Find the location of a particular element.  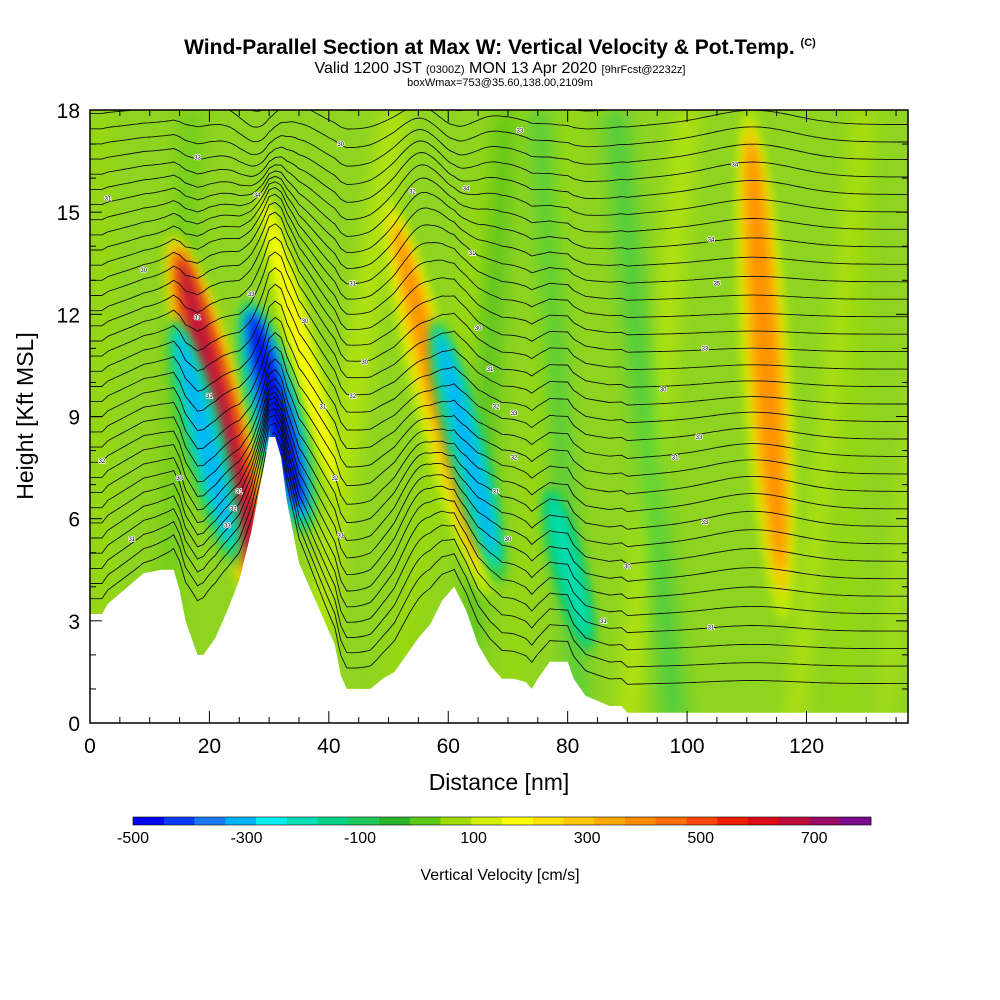

y-tick-label: 12 is located at coordinates (68, 315).